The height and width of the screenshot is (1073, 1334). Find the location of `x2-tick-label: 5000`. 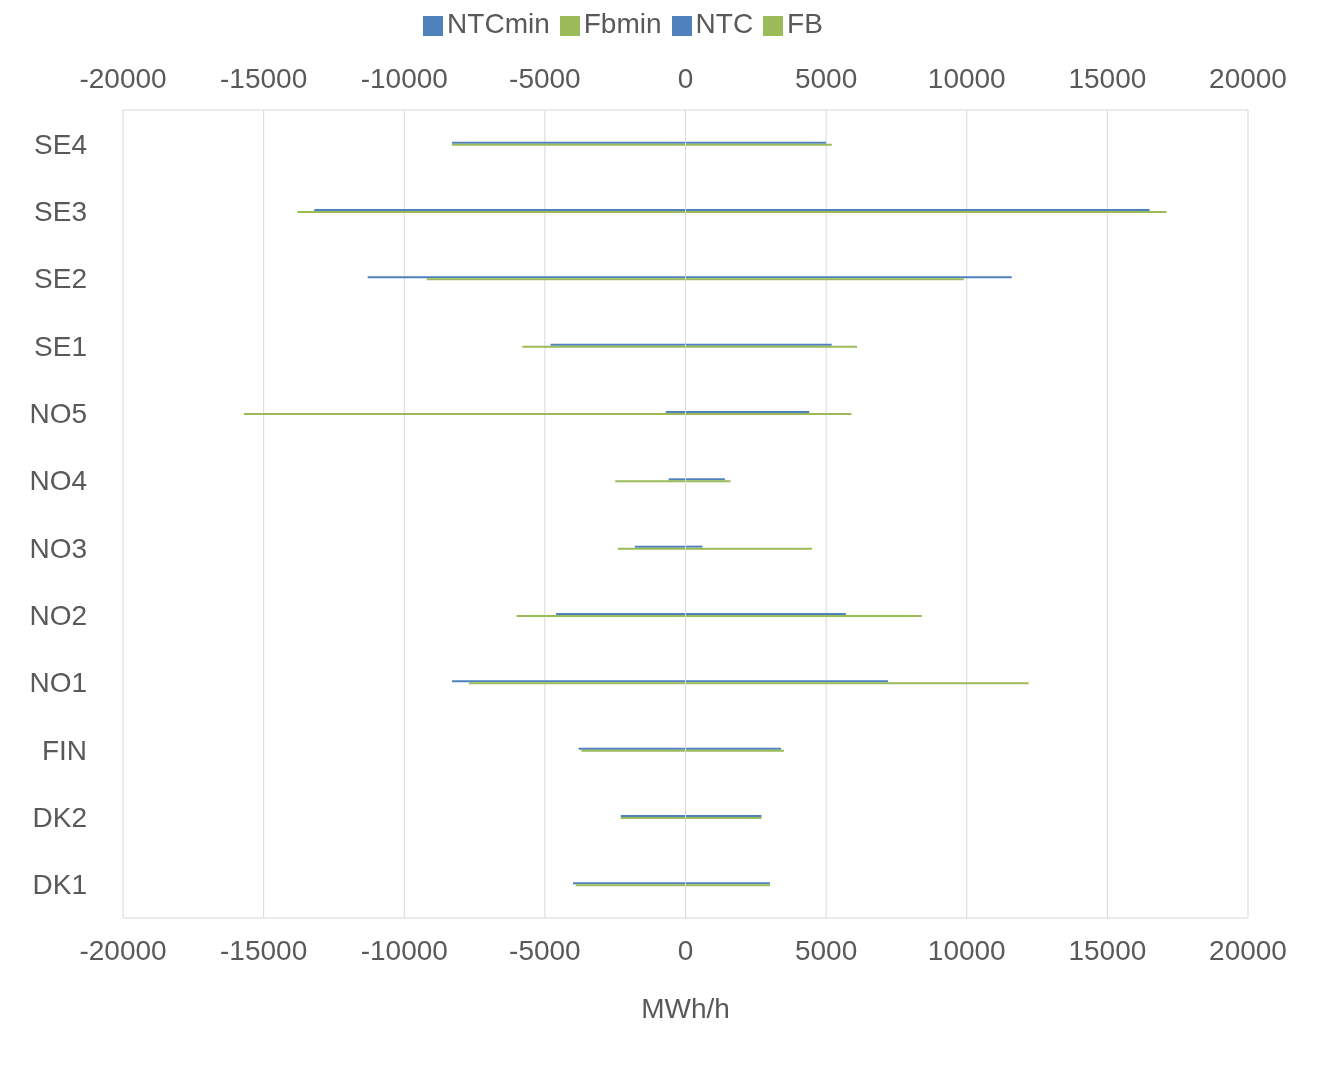

x2-tick-label: 5000 is located at coordinates (826, 78).